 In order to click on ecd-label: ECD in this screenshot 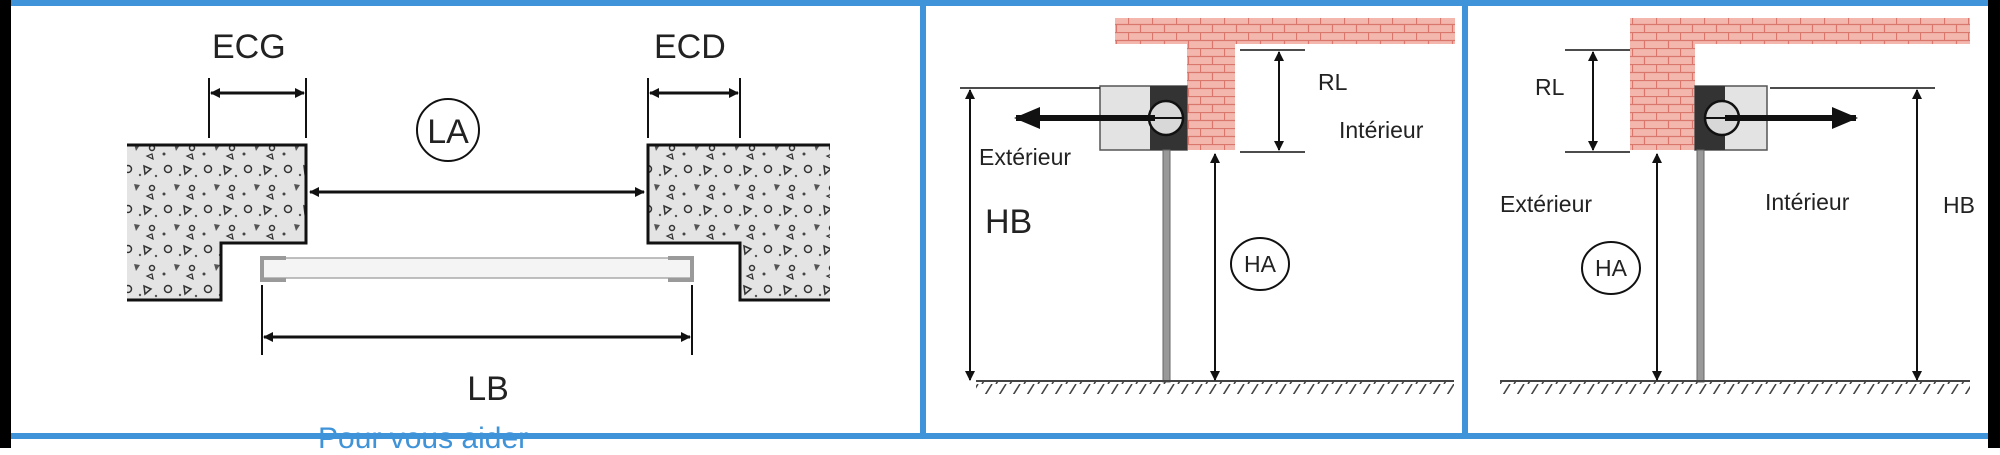, I will do `click(690, 47)`.